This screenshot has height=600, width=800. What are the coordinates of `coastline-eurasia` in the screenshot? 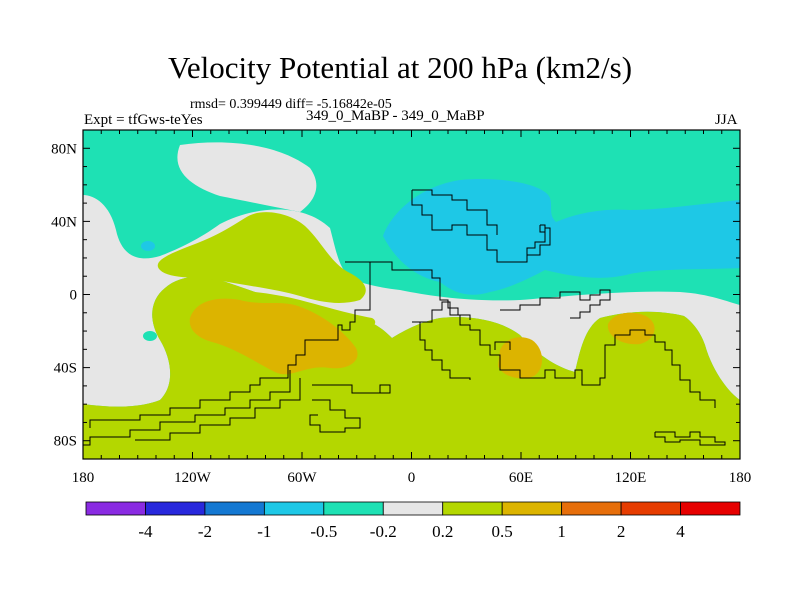 It's located at (481, 226).